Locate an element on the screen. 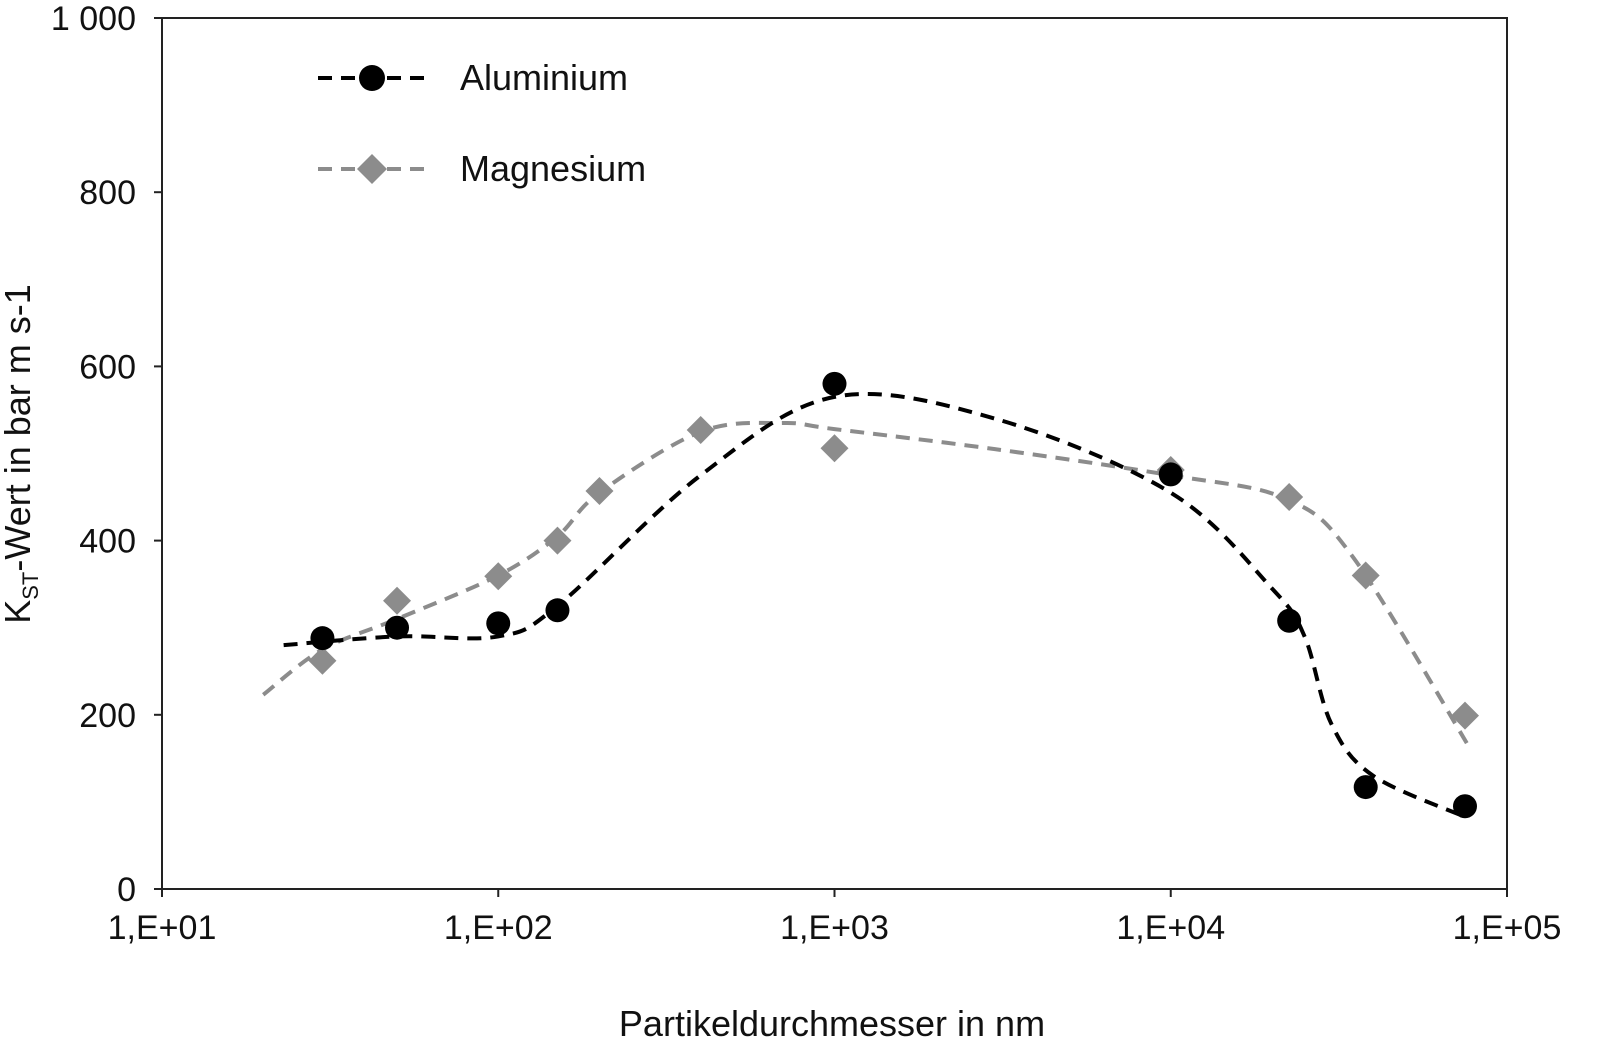 This screenshot has height=1039, width=1601. y-tick-label: 200 is located at coordinates (107, 716).